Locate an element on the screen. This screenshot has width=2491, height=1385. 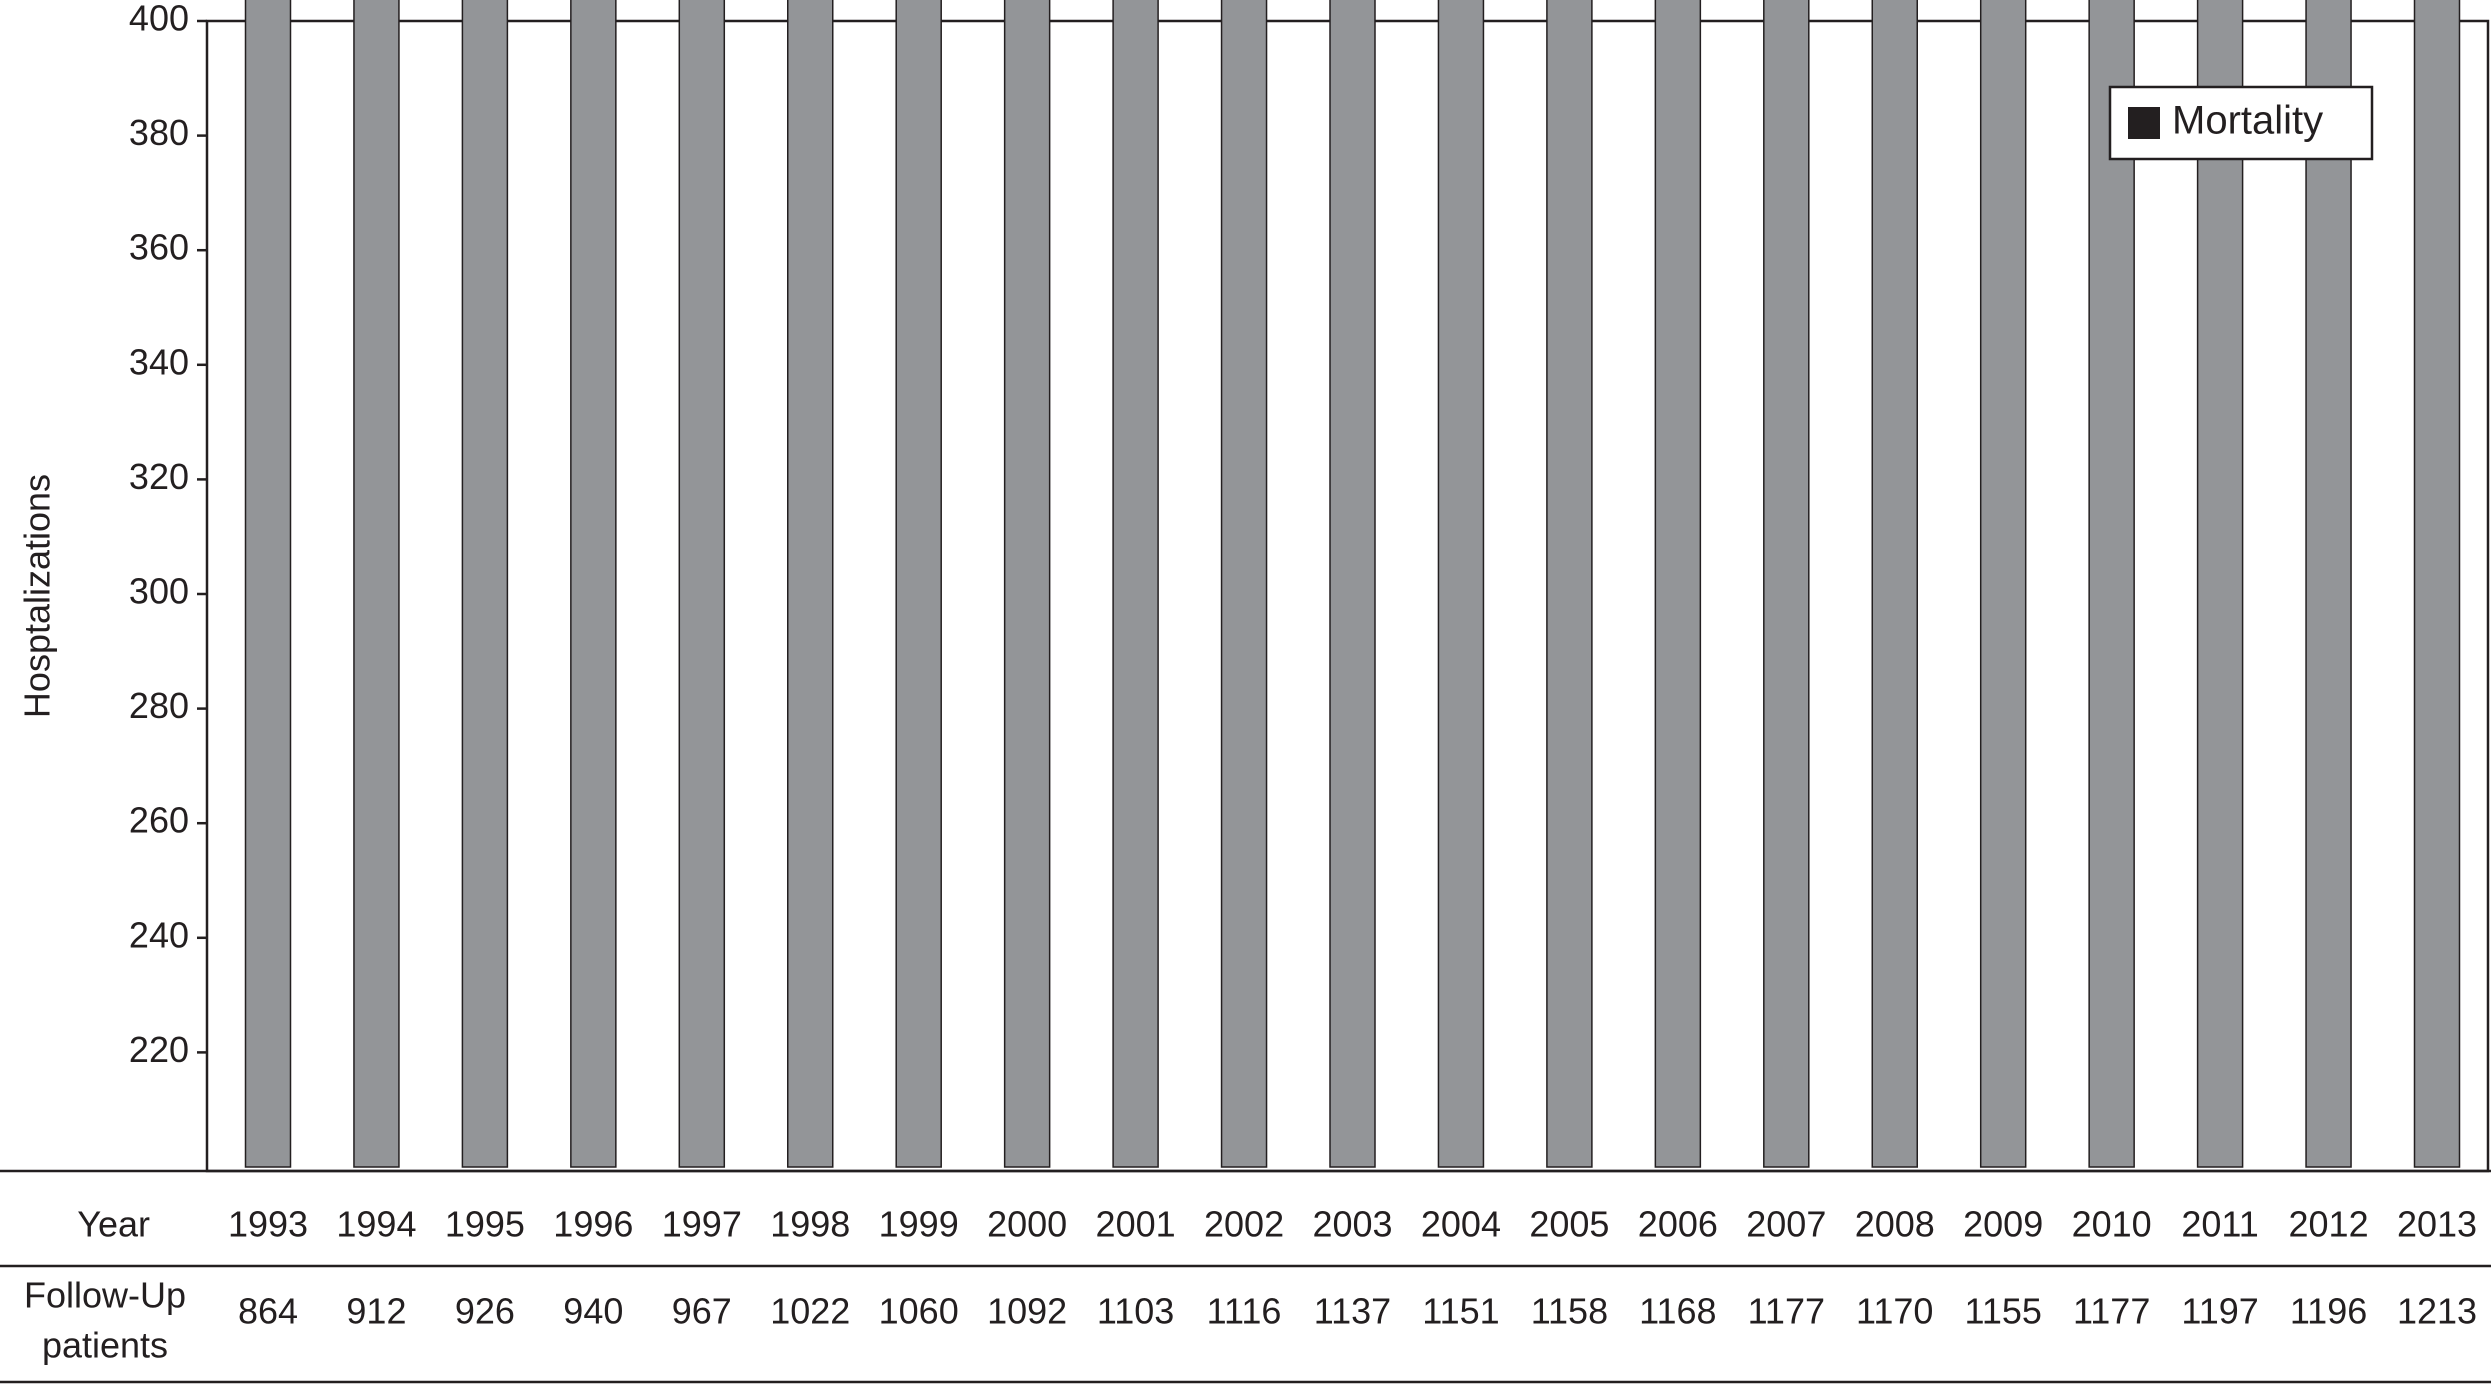
followup-value: 1155 is located at coordinates (2002, 1311).